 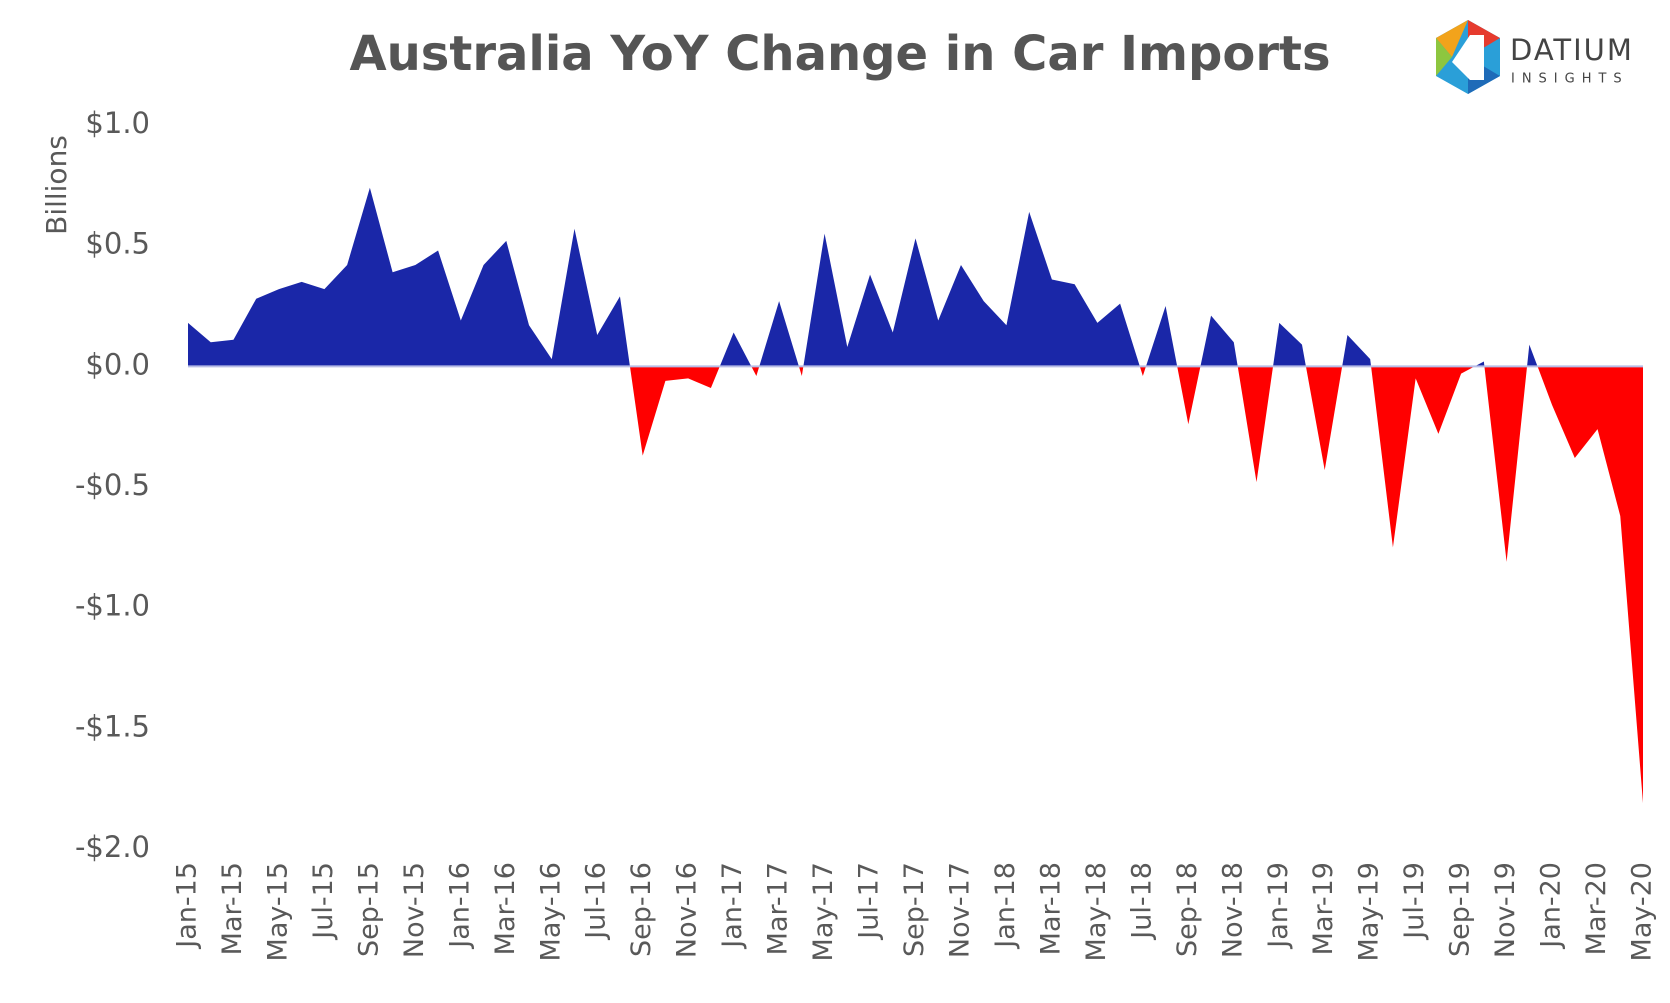 I want to click on x-tick-label: May-18, so click(x=1096, y=911).